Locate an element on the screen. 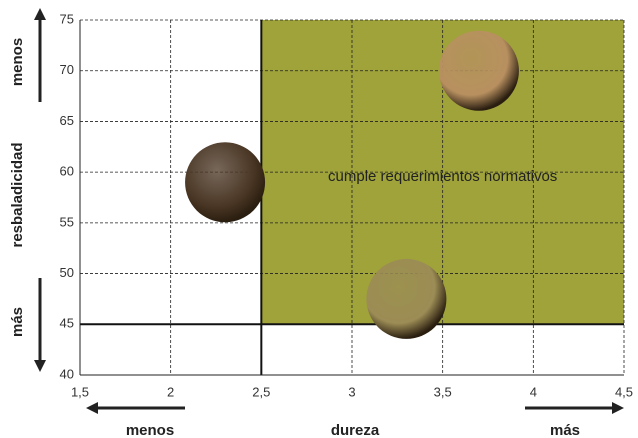 Image resolution: width=638 pixels, height=438 pixels. x-low-label: menos is located at coordinates (150, 430).